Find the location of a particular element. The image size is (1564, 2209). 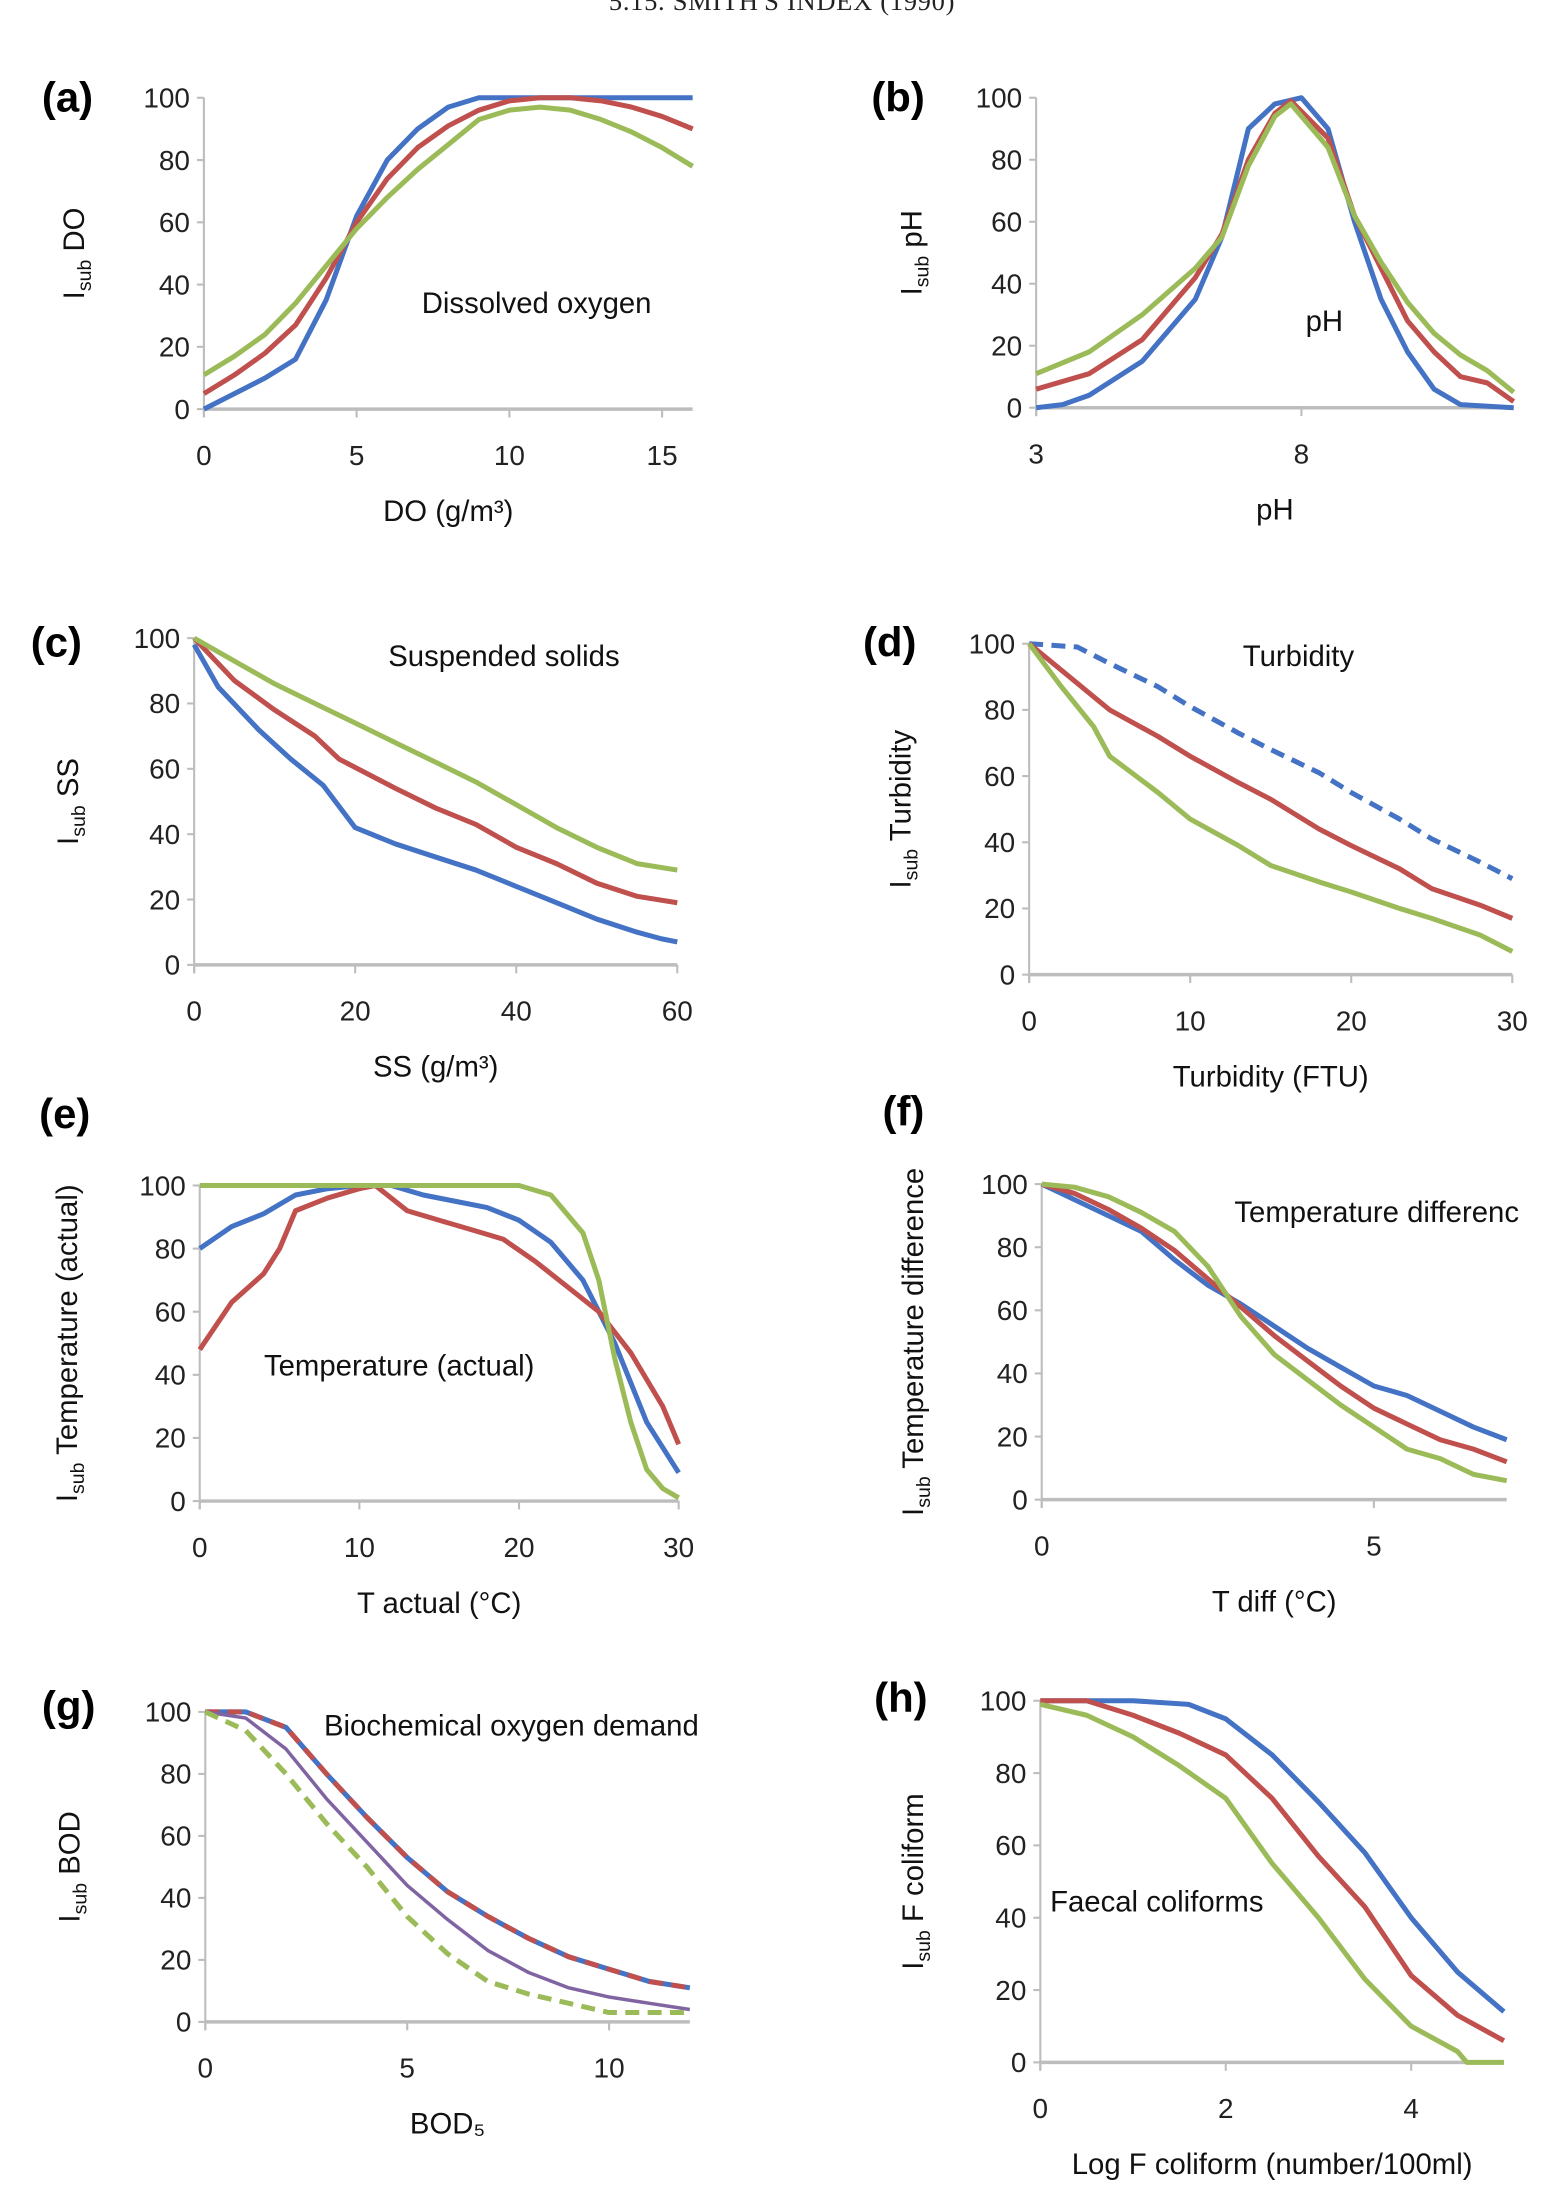

series-line-blue-dashed is located at coordinates (1271, 761).